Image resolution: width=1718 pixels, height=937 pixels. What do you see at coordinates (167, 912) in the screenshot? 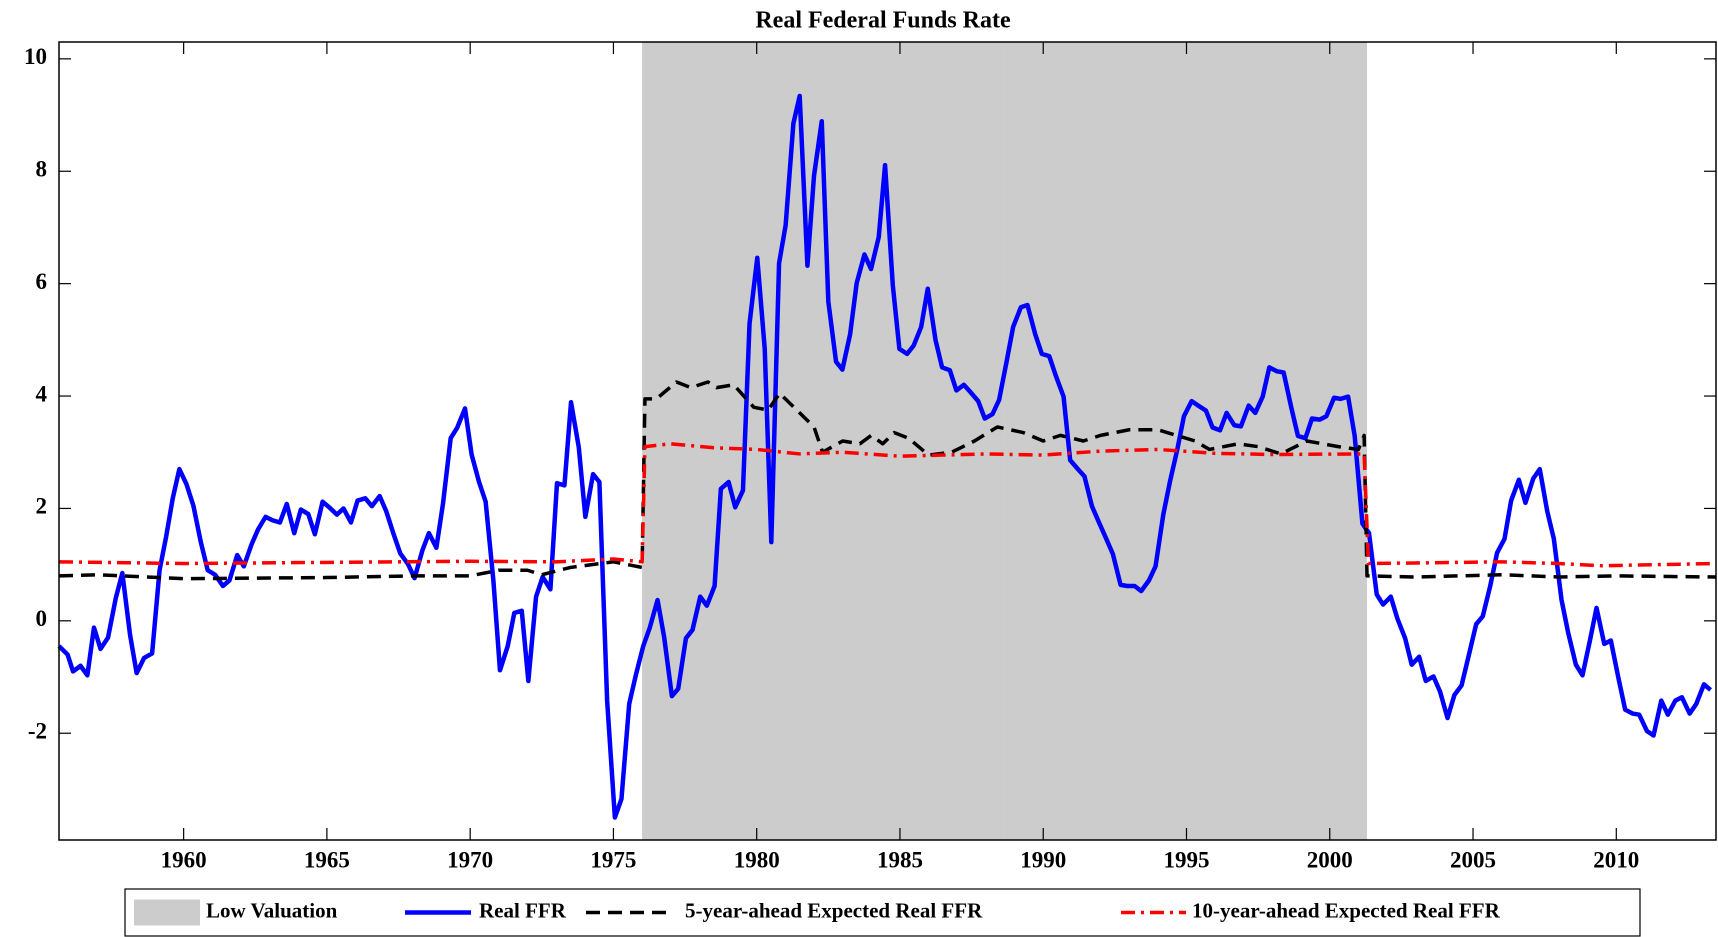
I see `legend-swatch` at bounding box center [167, 912].